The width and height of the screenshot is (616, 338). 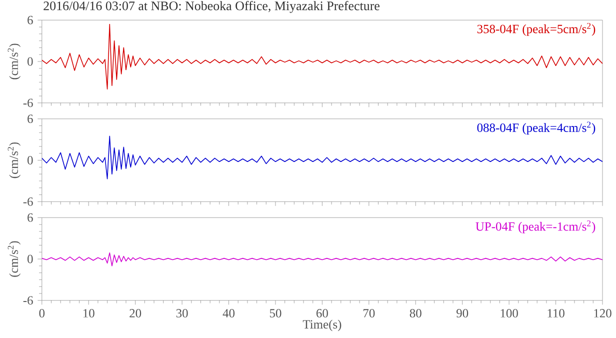 What do you see at coordinates (536, 227) in the screenshot?
I see `text: UP-04F (peak=-1cm/s$^{2}$)` at bounding box center [536, 227].